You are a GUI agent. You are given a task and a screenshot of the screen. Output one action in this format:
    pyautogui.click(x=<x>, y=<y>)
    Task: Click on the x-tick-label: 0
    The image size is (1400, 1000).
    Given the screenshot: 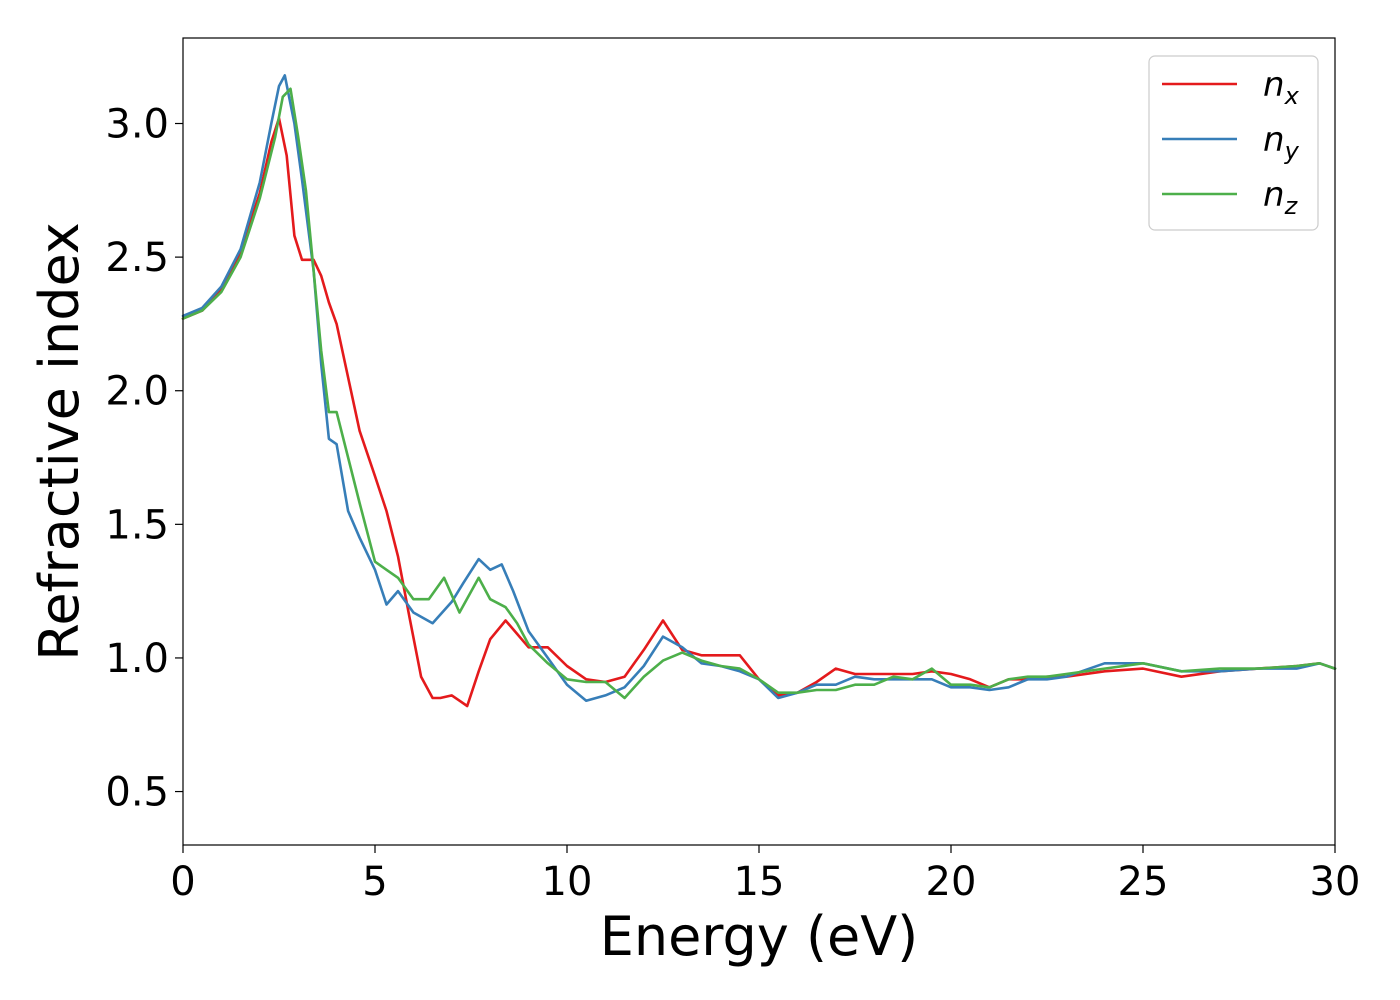 What is the action you would take?
    pyautogui.click(x=182, y=882)
    